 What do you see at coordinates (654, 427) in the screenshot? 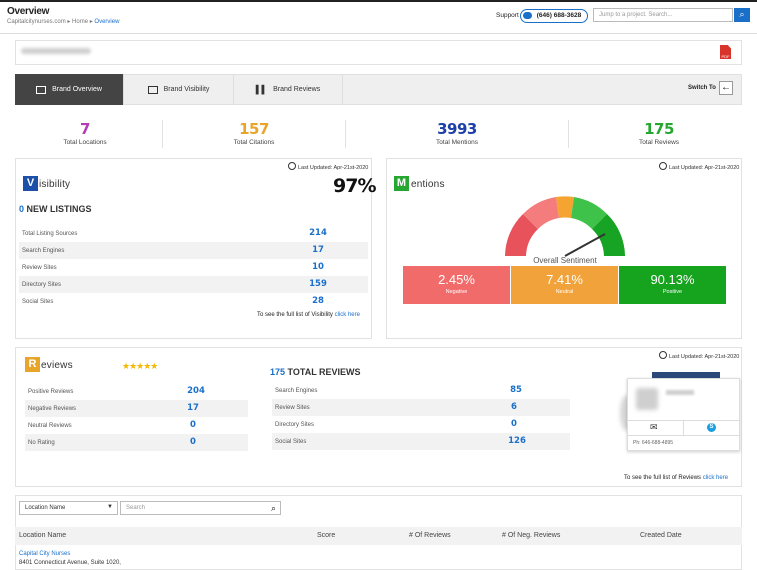
I see `envelope-icon: ✉` at bounding box center [654, 427].